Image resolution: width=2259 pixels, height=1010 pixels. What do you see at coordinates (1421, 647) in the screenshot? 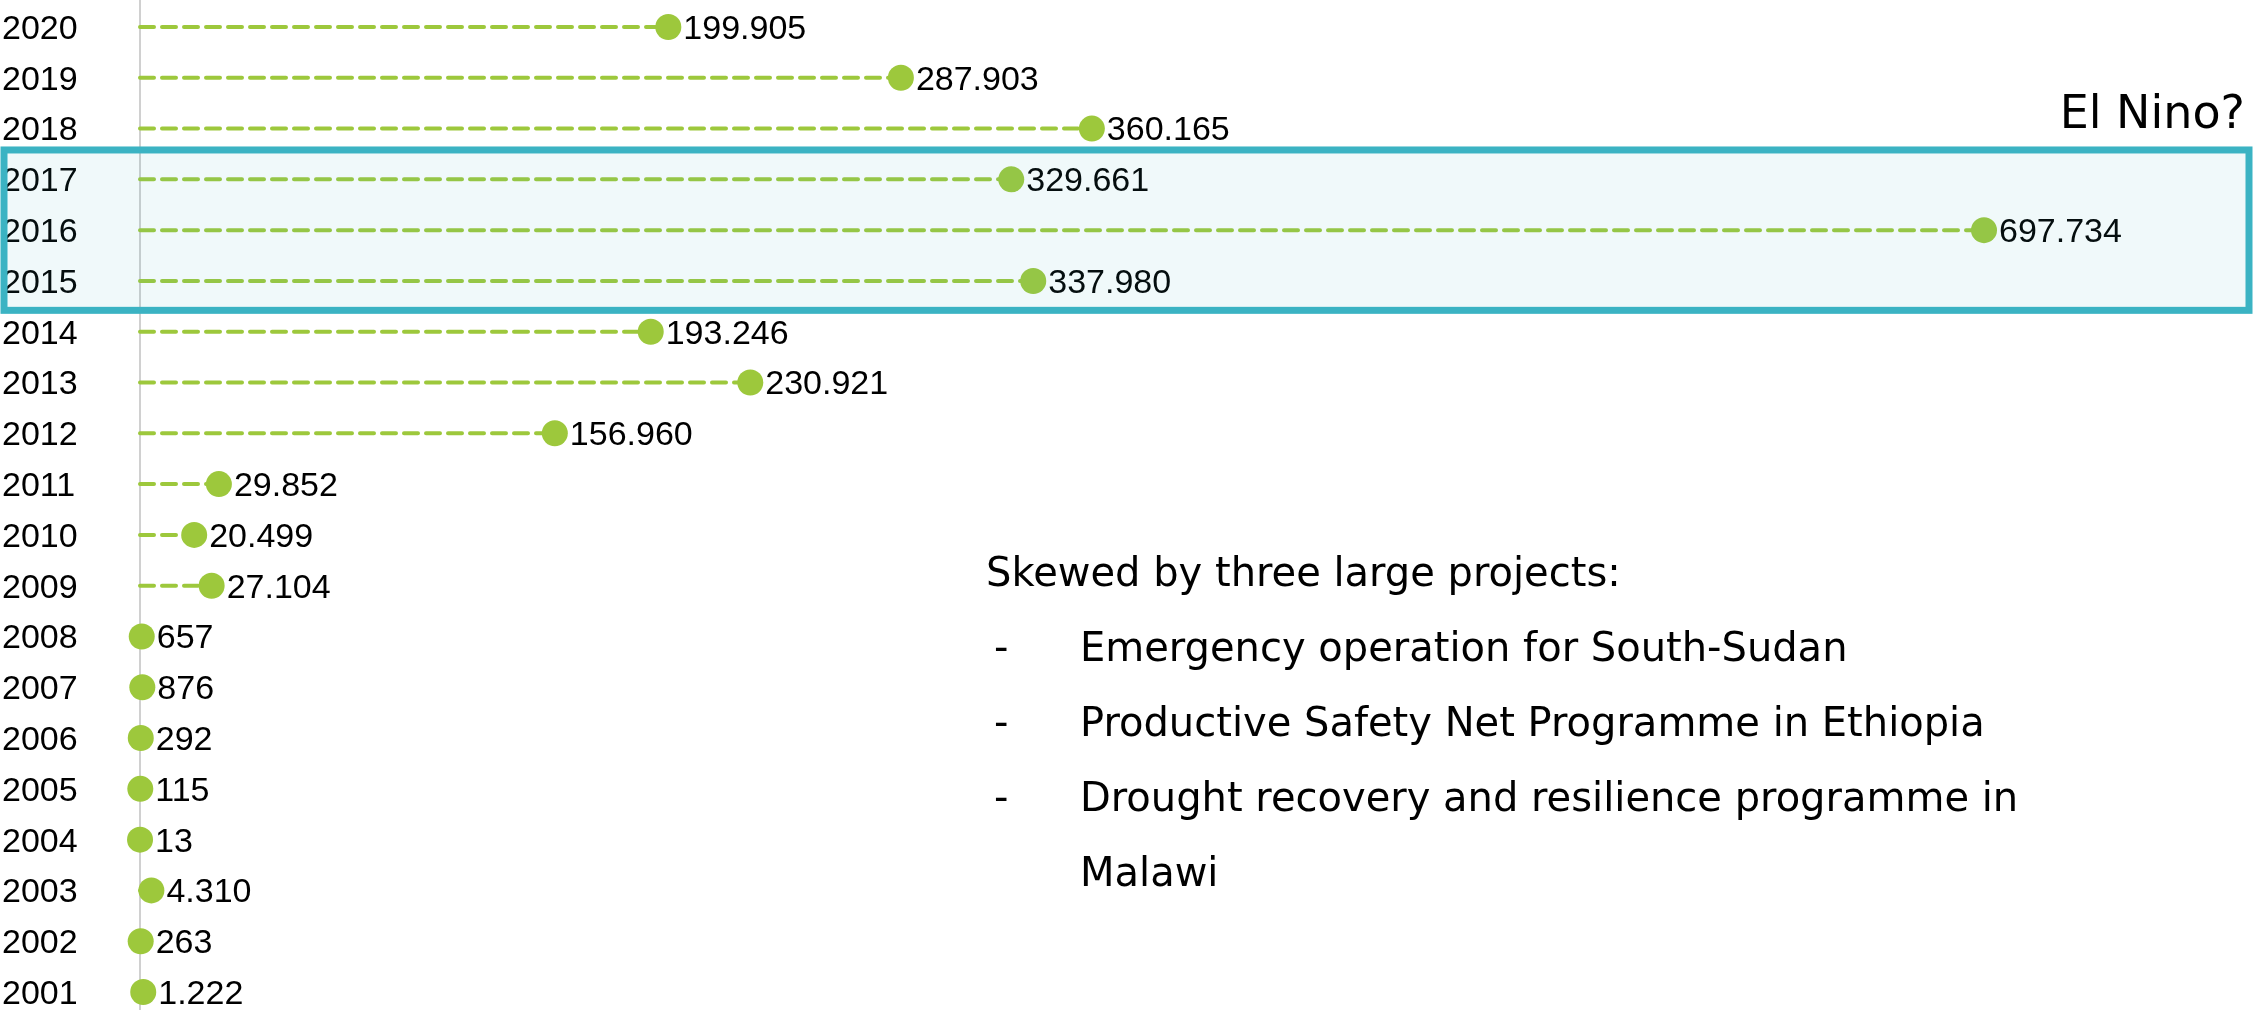
I see `text: - Emergency operation for South-Sudan` at bounding box center [1421, 647].